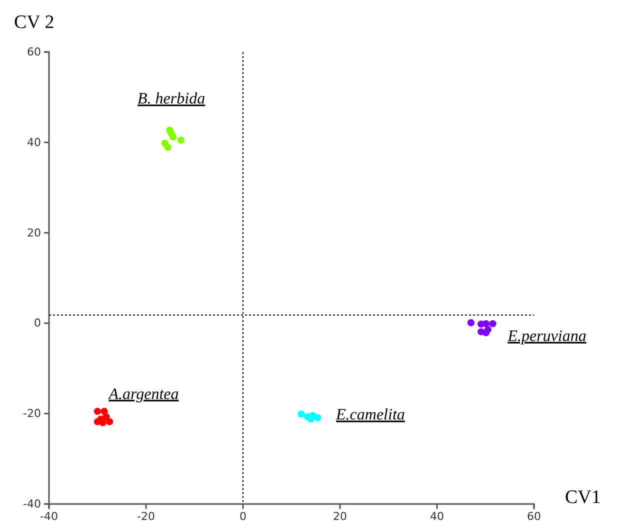 The width and height of the screenshot is (621, 529). Describe the element at coordinates (34, 52) in the screenshot. I see `y-tick-label: 60` at that location.